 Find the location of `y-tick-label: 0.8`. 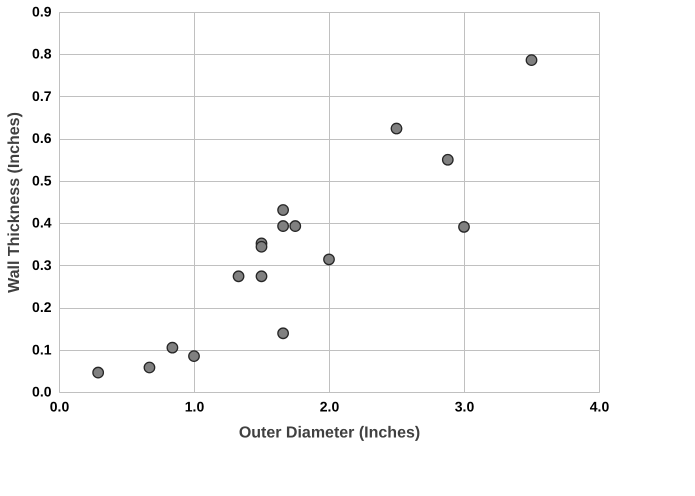

y-tick-label: 0.8 is located at coordinates (42, 54).